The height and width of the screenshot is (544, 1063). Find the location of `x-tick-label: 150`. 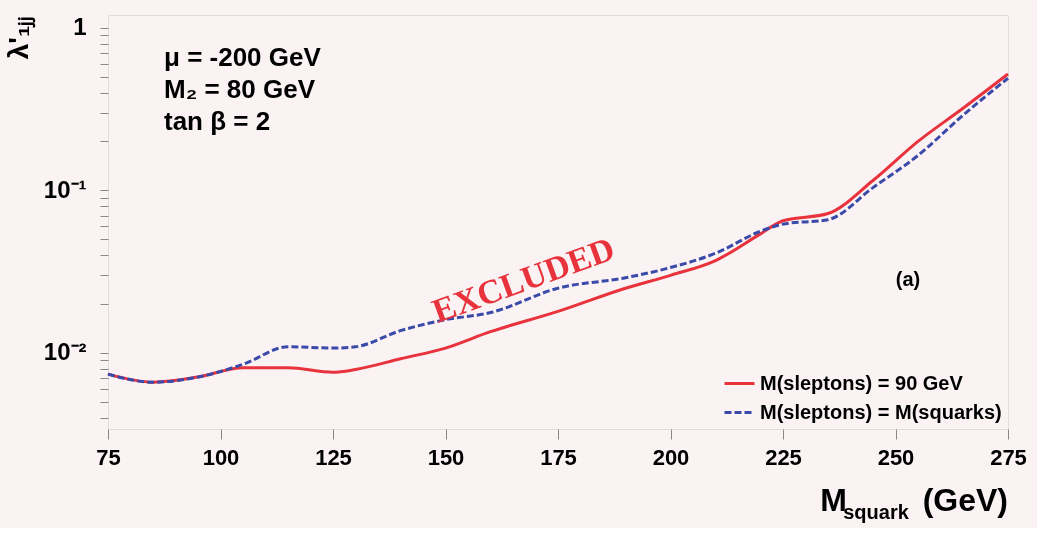

x-tick-label: 150 is located at coordinates (446, 457).